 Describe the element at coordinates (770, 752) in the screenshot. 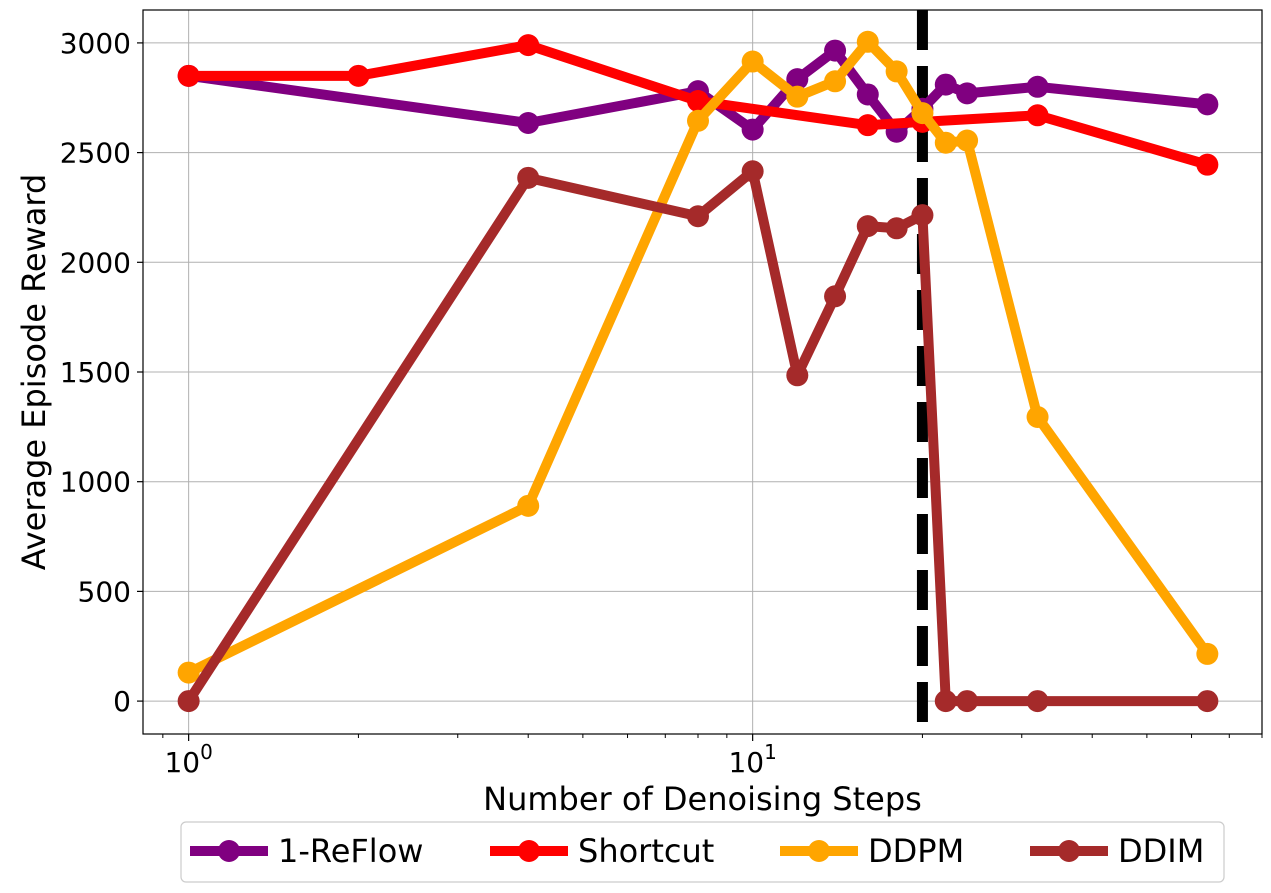

I see `x-tick-exponent: 1` at that location.